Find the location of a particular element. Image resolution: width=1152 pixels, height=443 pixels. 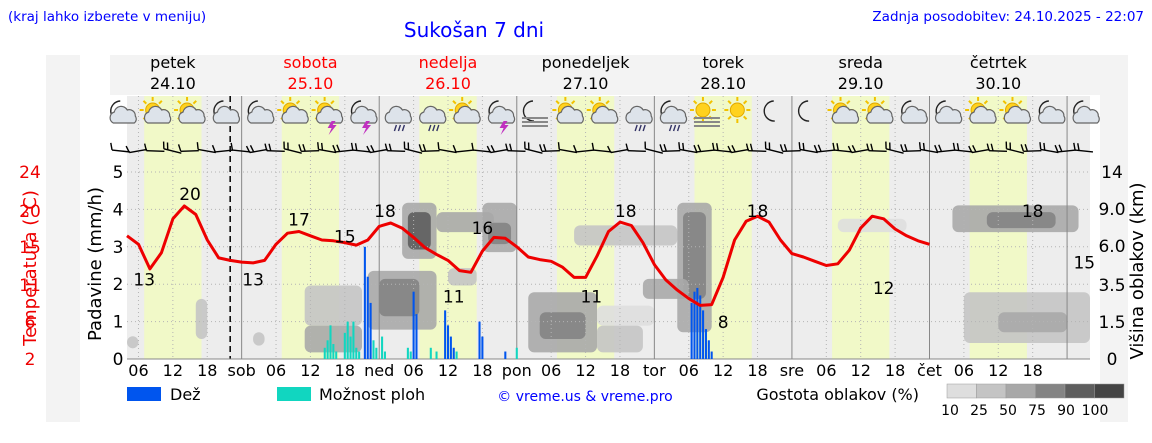

day-short-tick: tor is located at coordinates (654, 370).